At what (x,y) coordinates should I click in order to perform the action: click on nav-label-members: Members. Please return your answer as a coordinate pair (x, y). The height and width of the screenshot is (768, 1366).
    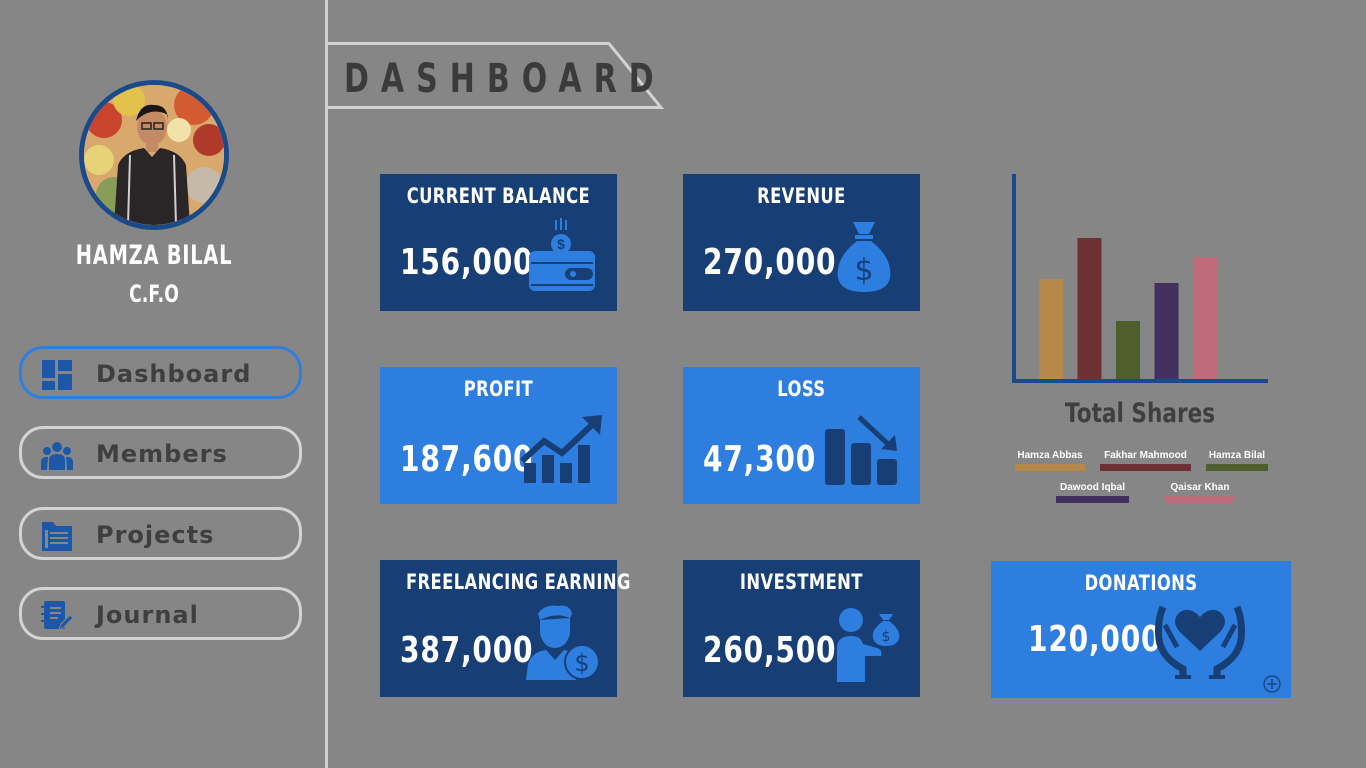
    Looking at the image, I should click on (162, 454).